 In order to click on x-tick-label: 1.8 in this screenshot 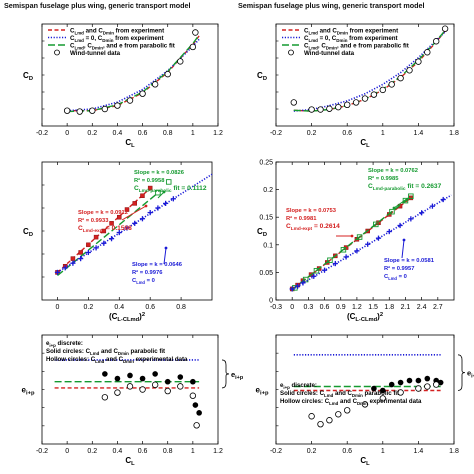, I will do `click(454, 133)`.